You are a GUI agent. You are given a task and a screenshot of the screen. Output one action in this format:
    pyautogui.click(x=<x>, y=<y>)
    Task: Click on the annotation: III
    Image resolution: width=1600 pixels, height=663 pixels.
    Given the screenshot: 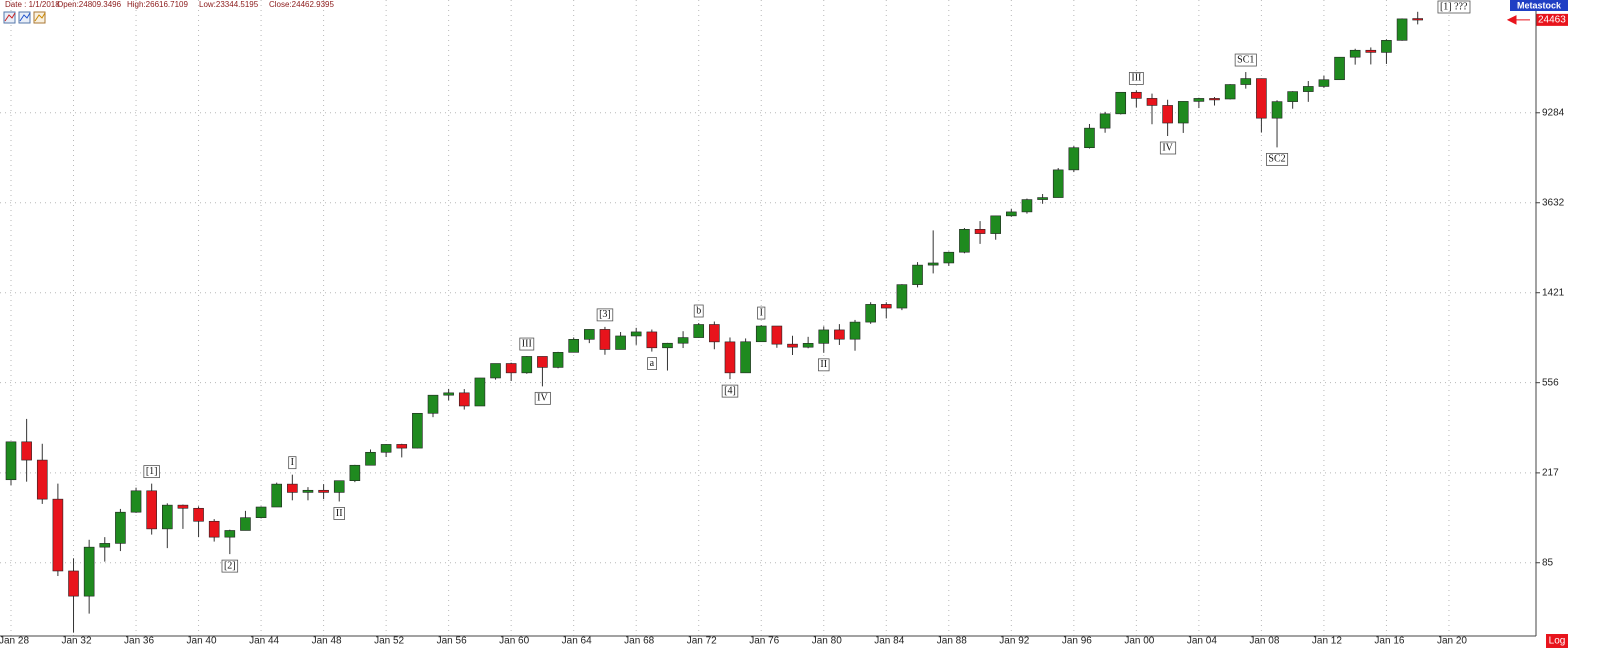 What is the action you would take?
    pyautogui.click(x=527, y=343)
    